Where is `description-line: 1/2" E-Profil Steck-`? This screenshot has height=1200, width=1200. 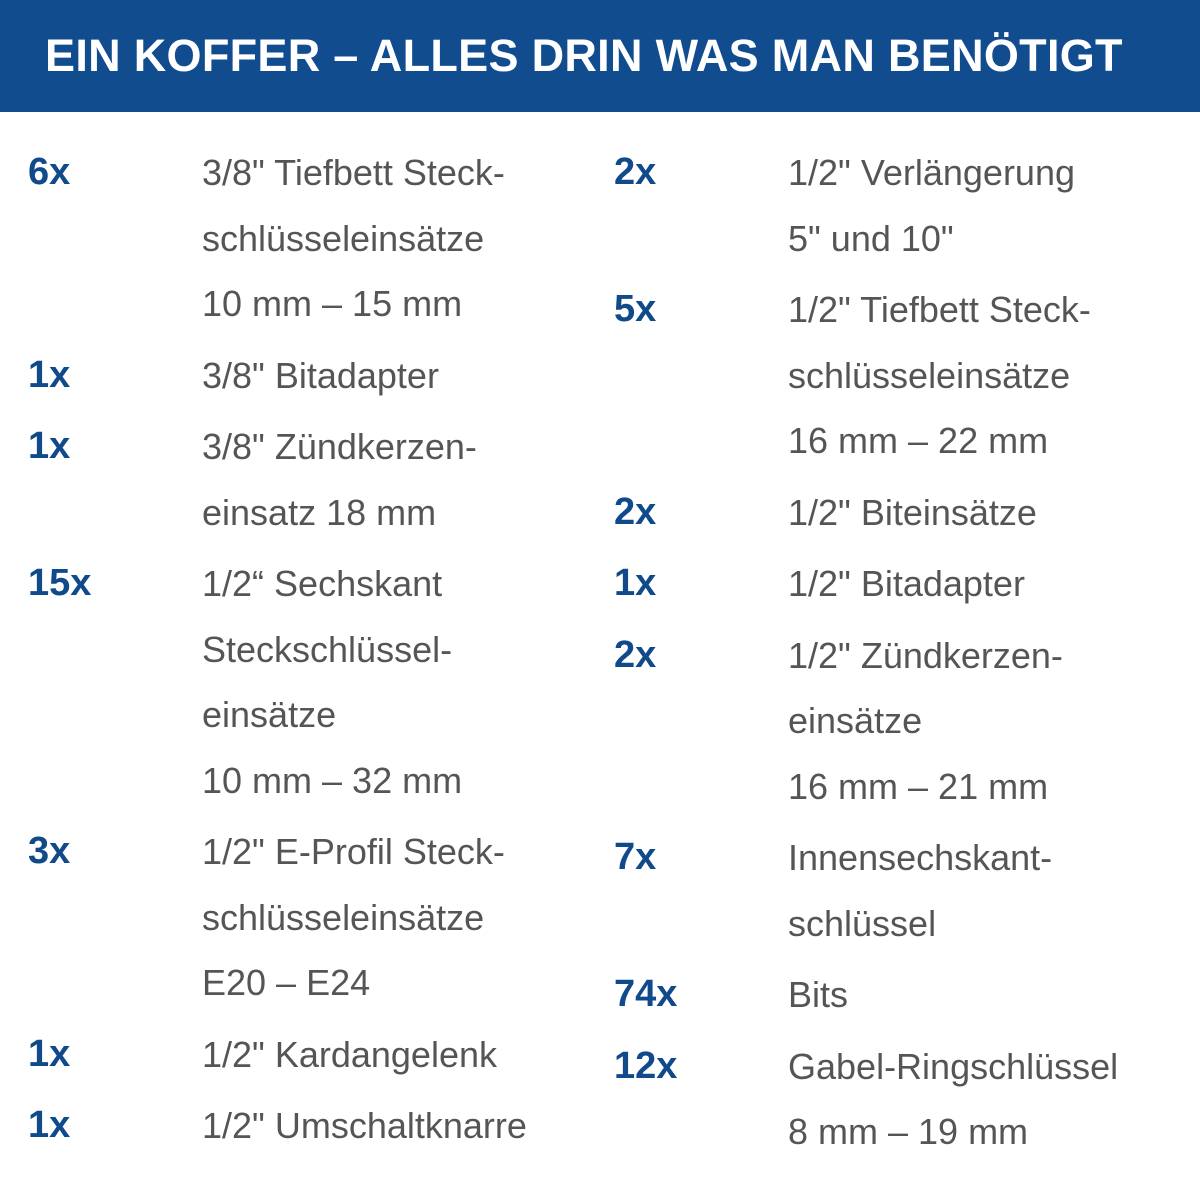 description-line: 1/2" E-Profil Steck- is located at coordinates (353, 851).